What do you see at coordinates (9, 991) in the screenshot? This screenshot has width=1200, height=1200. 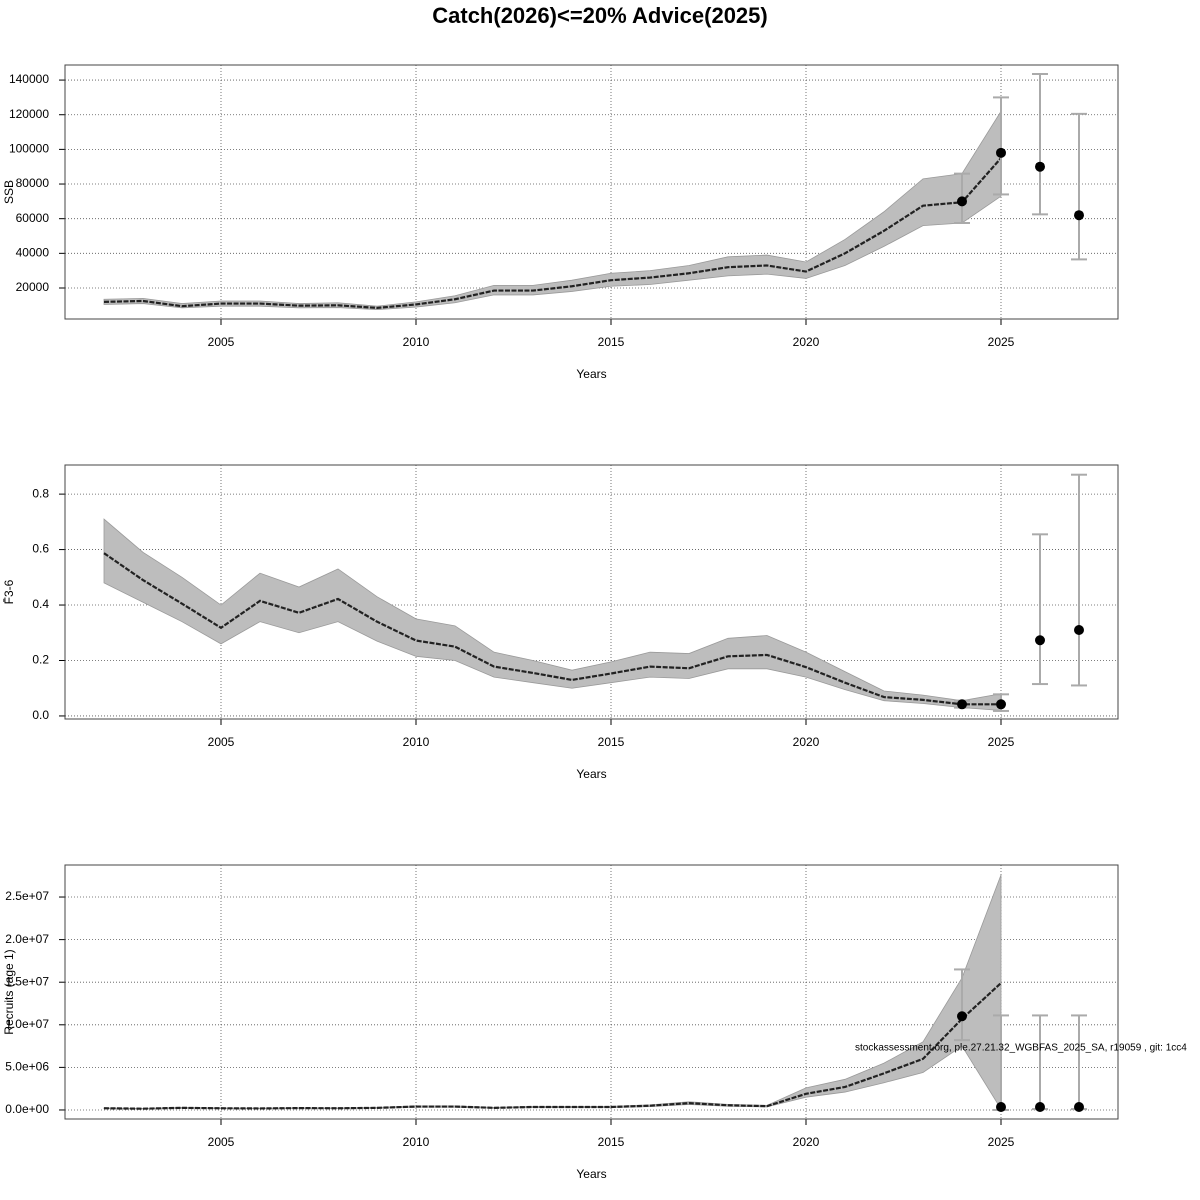 I see `y-axis-label: Recruits (age 1)` at bounding box center [9, 991].